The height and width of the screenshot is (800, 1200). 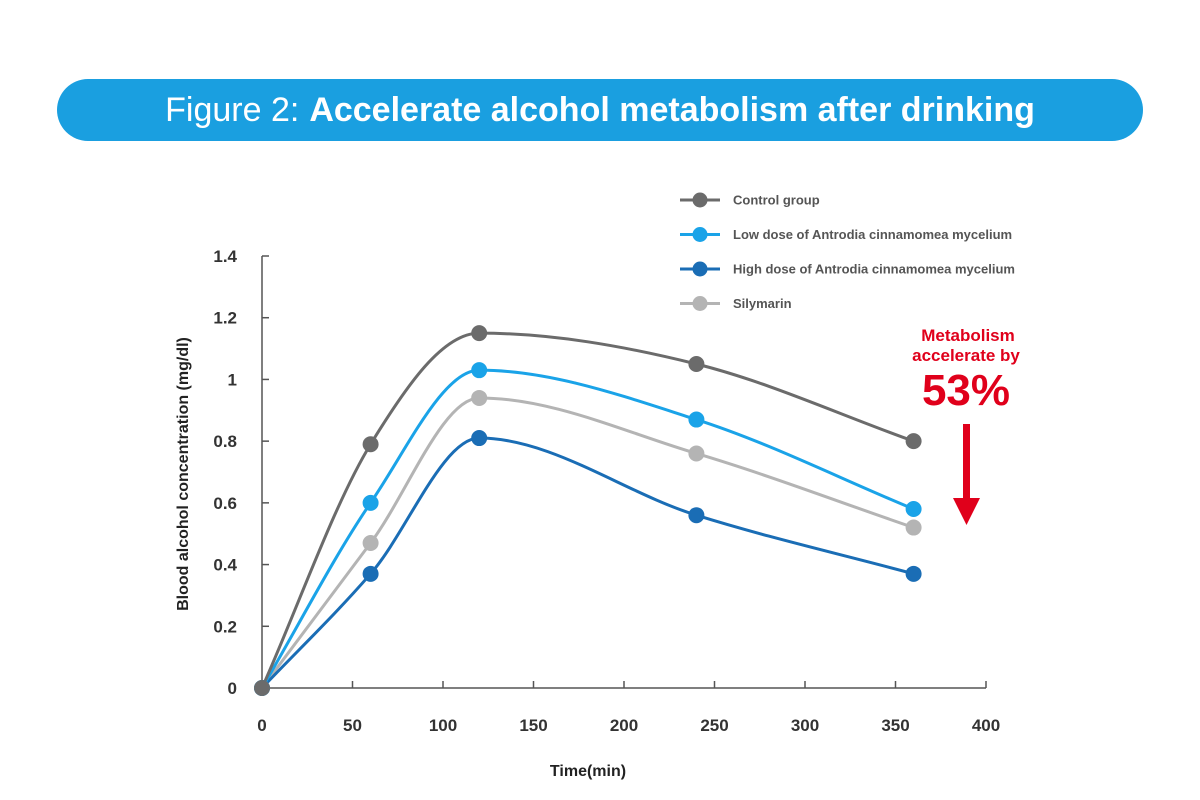 I want to click on y-tick-label: 0.2, so click(x=225, y=626).